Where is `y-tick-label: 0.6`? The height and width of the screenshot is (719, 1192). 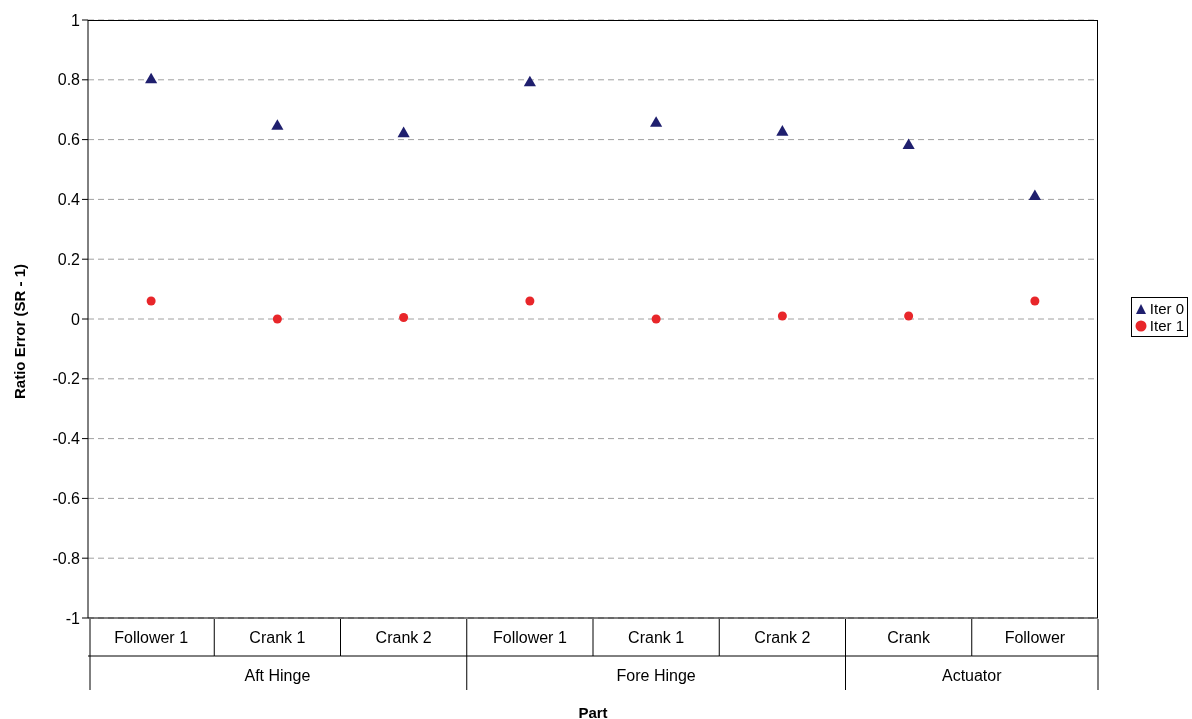 y-tick-label: 0.6 is located at coordinates (69, 140).